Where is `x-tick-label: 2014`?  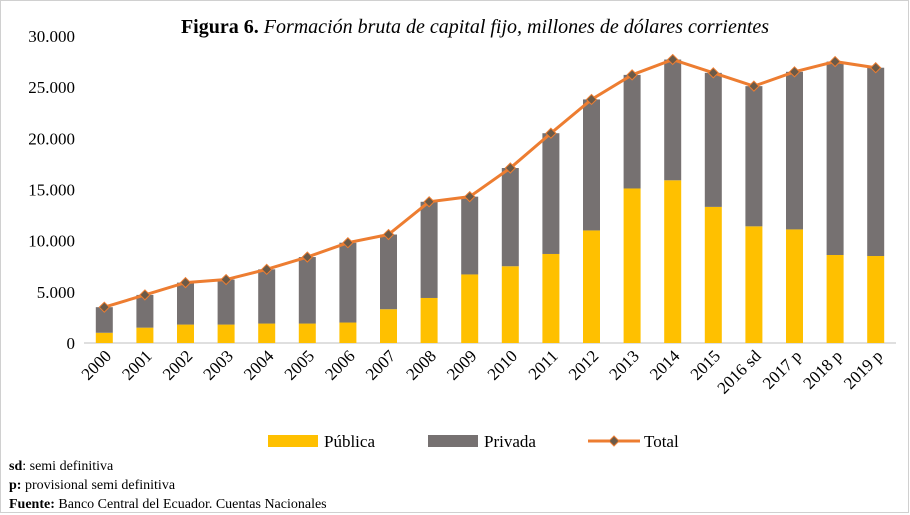 x-tick-label: 2014 is located at coordinates (665, 365).